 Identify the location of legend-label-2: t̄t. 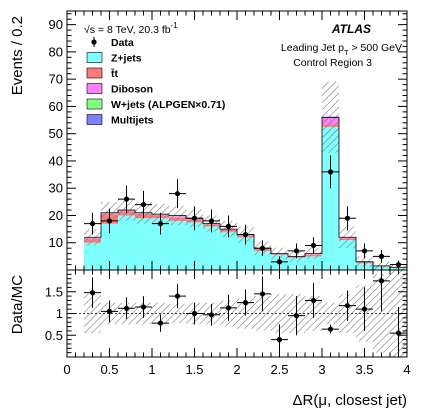
(115, 74).